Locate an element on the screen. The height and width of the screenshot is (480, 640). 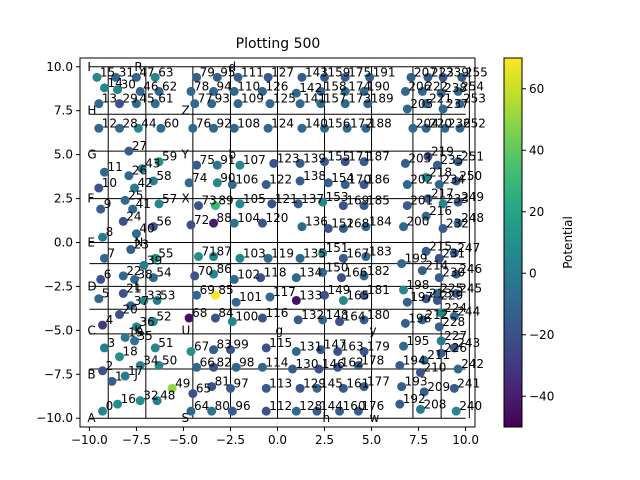
point-label: 8 is located at coordinates (110, 232).